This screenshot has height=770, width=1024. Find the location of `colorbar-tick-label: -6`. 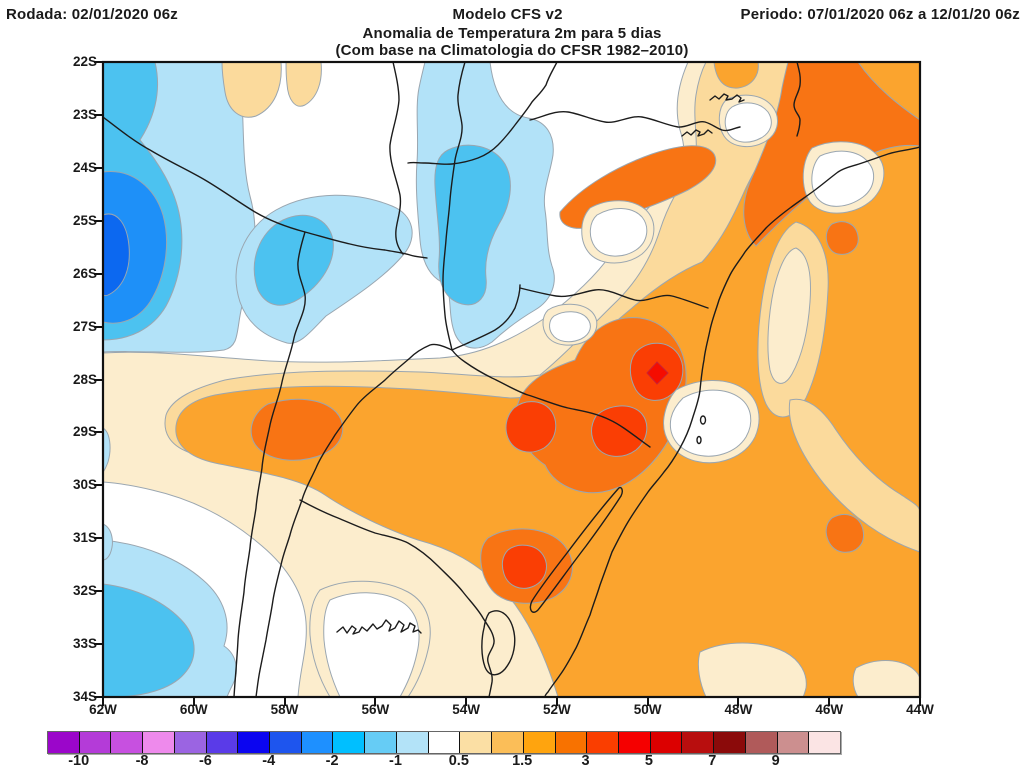

colorbar-tick-label: -6 is located at coordinates (205, 761).